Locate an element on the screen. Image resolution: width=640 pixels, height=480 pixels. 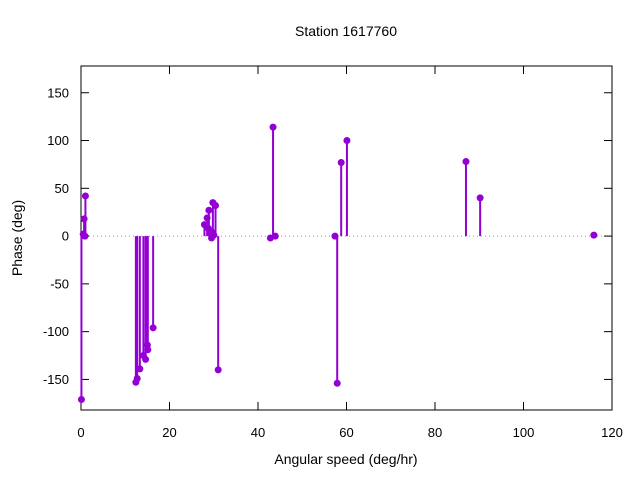
y-tick-label: -150 is located at coordinates (56, 379).